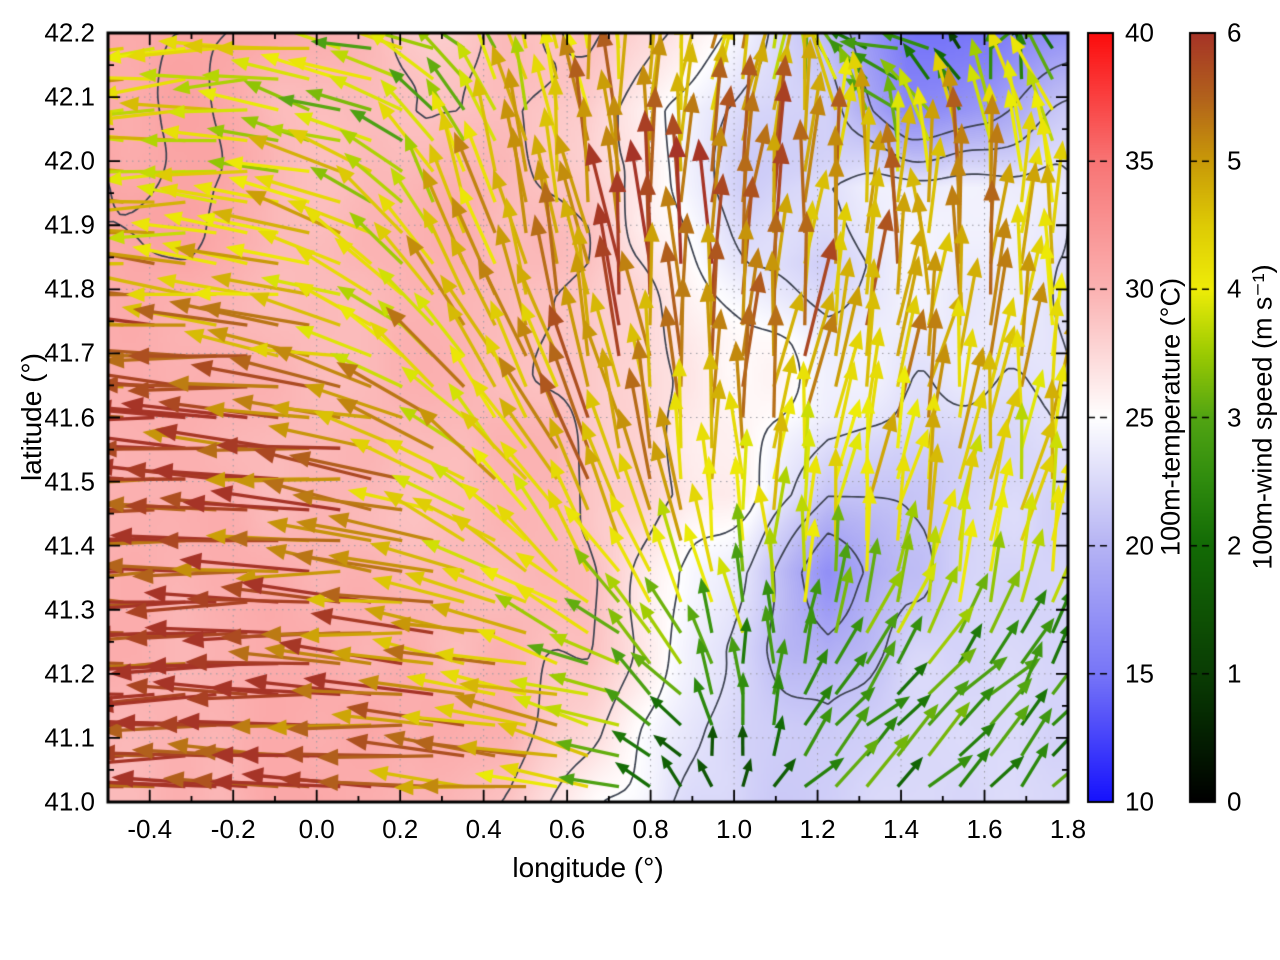  What do you see at coordinates (1234, 32) in the screenshot?
I see `windspeed-cb-tick-label-6: 6` at bounding box center [1234, 32].